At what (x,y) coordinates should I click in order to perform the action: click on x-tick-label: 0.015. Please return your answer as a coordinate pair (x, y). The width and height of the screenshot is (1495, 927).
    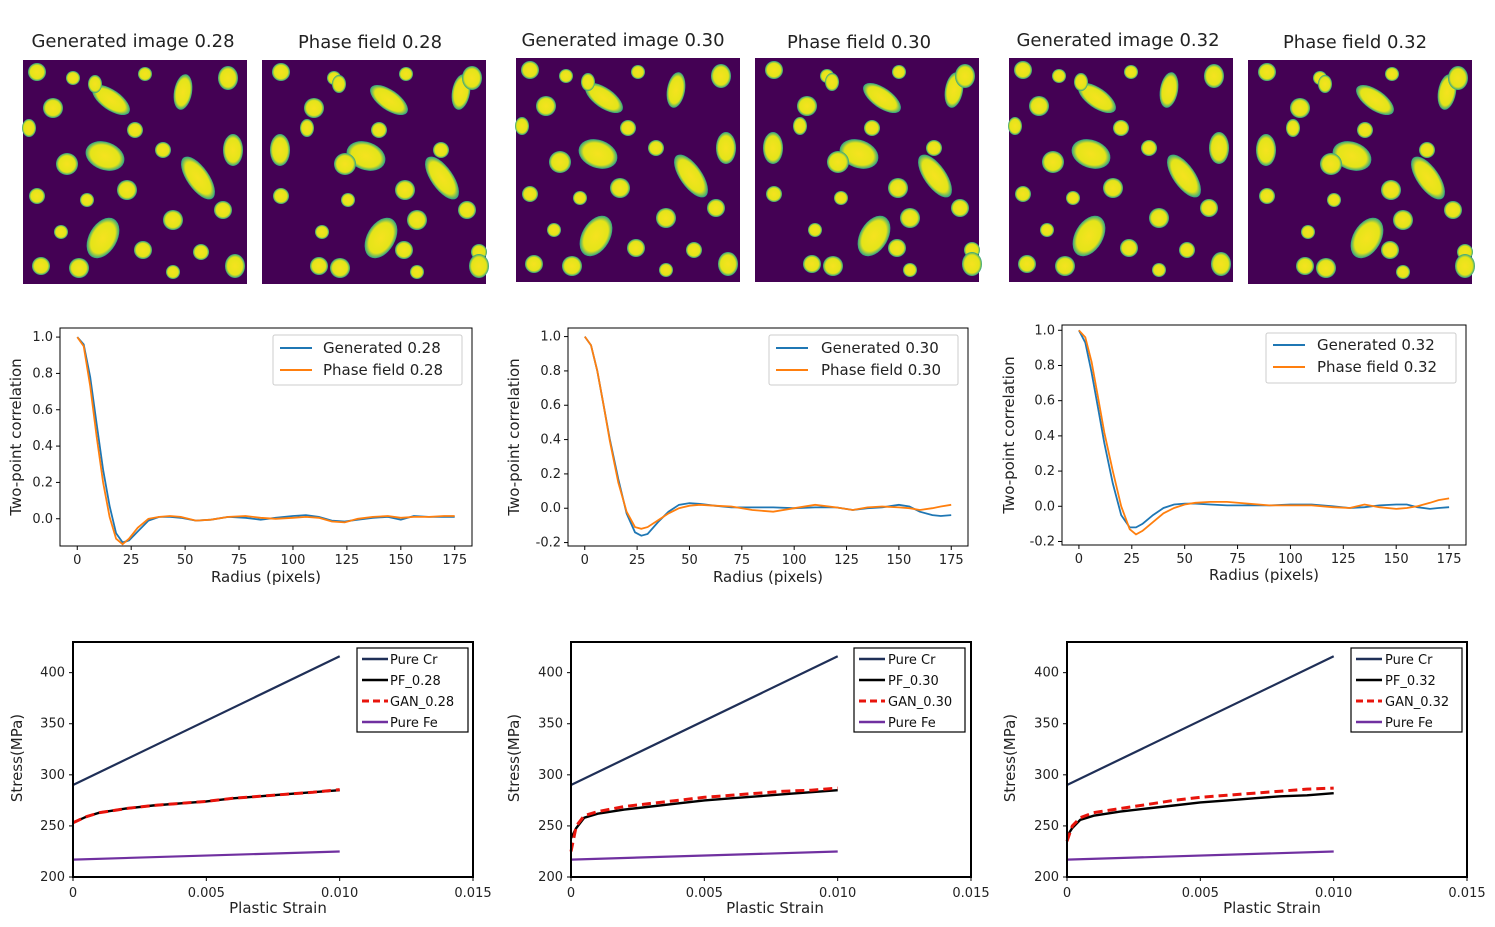
    Looking at the image, I should click on (1466, 893).